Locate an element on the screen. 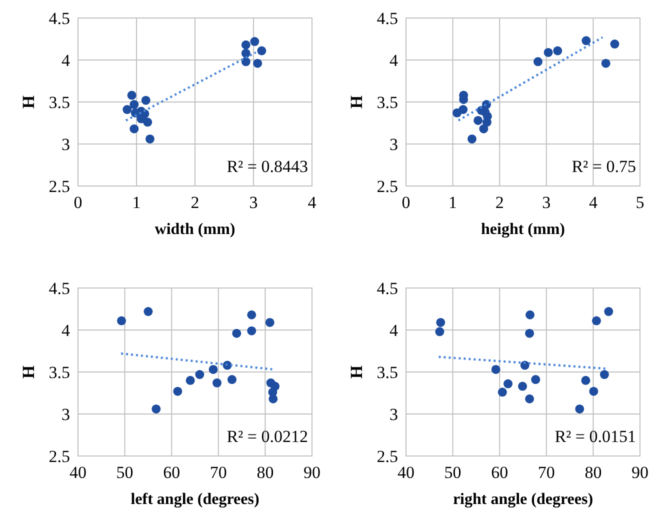 This screenshot has width=661, height=517. x-axis-title: height (mm) is located at coordinates (523, 229).